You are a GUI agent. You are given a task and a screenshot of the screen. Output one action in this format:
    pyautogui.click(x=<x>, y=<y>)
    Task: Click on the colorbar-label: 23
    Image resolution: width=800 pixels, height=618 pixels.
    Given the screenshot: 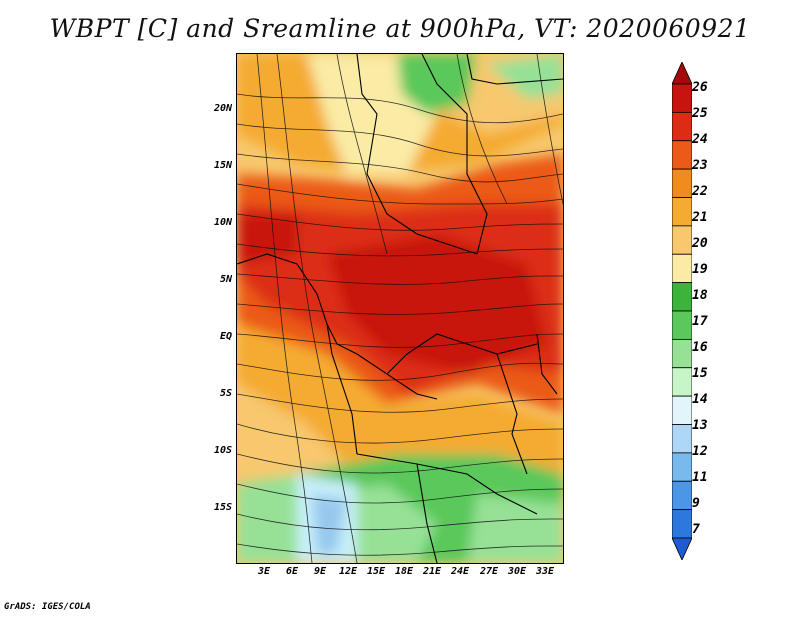 What is the action you would take?
    pyautogui.click(x=700, y=165)
    